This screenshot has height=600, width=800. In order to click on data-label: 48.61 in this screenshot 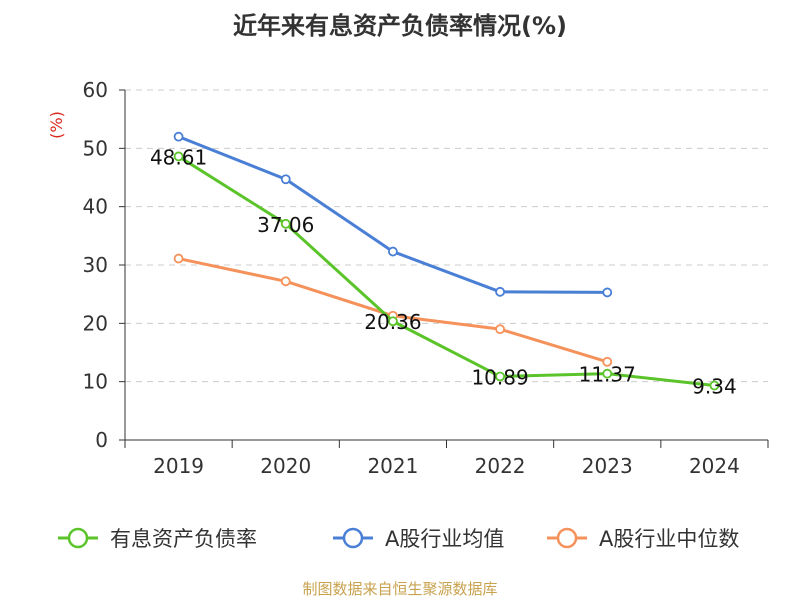, I will do `click(178, 157)`.